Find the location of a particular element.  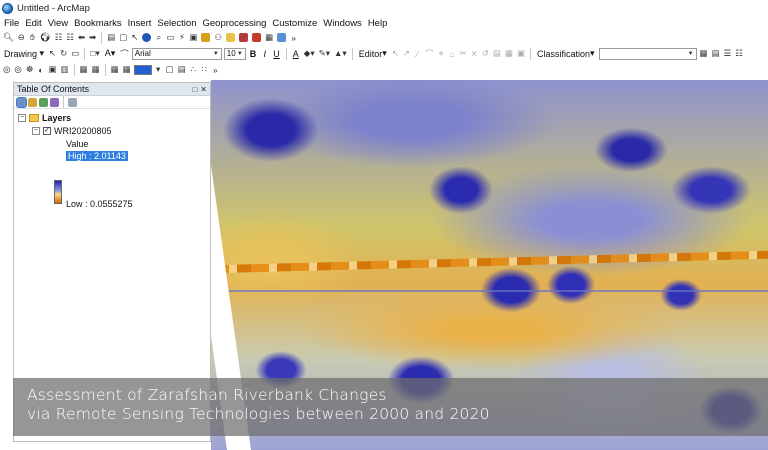

swipe-icon: ◎ is located at coordinates (18, 69).